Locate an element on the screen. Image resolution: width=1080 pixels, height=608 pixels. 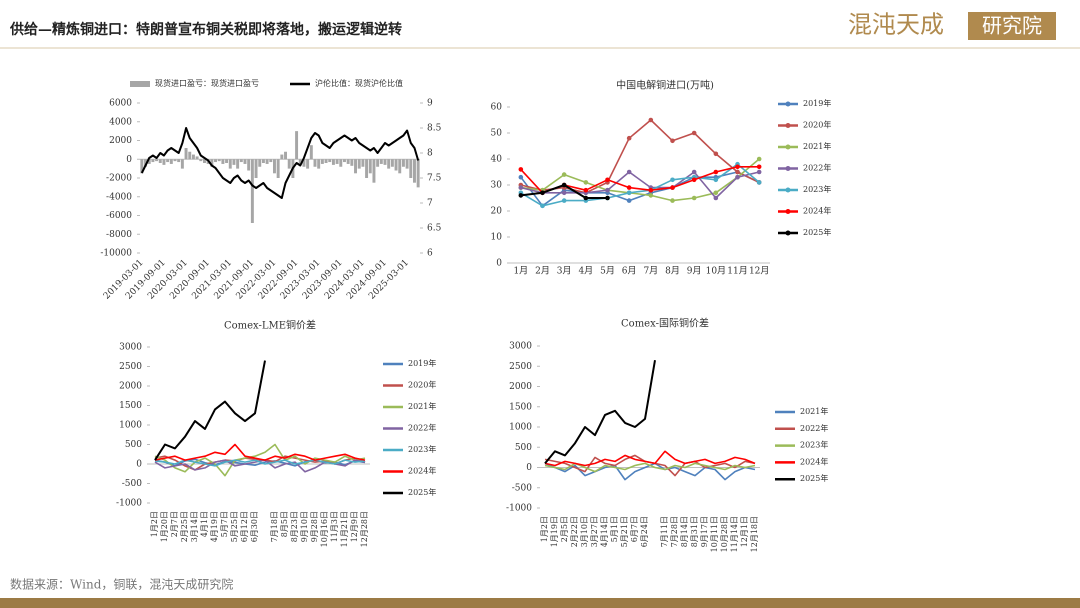
footer-band is located at coordinates (540, 603).